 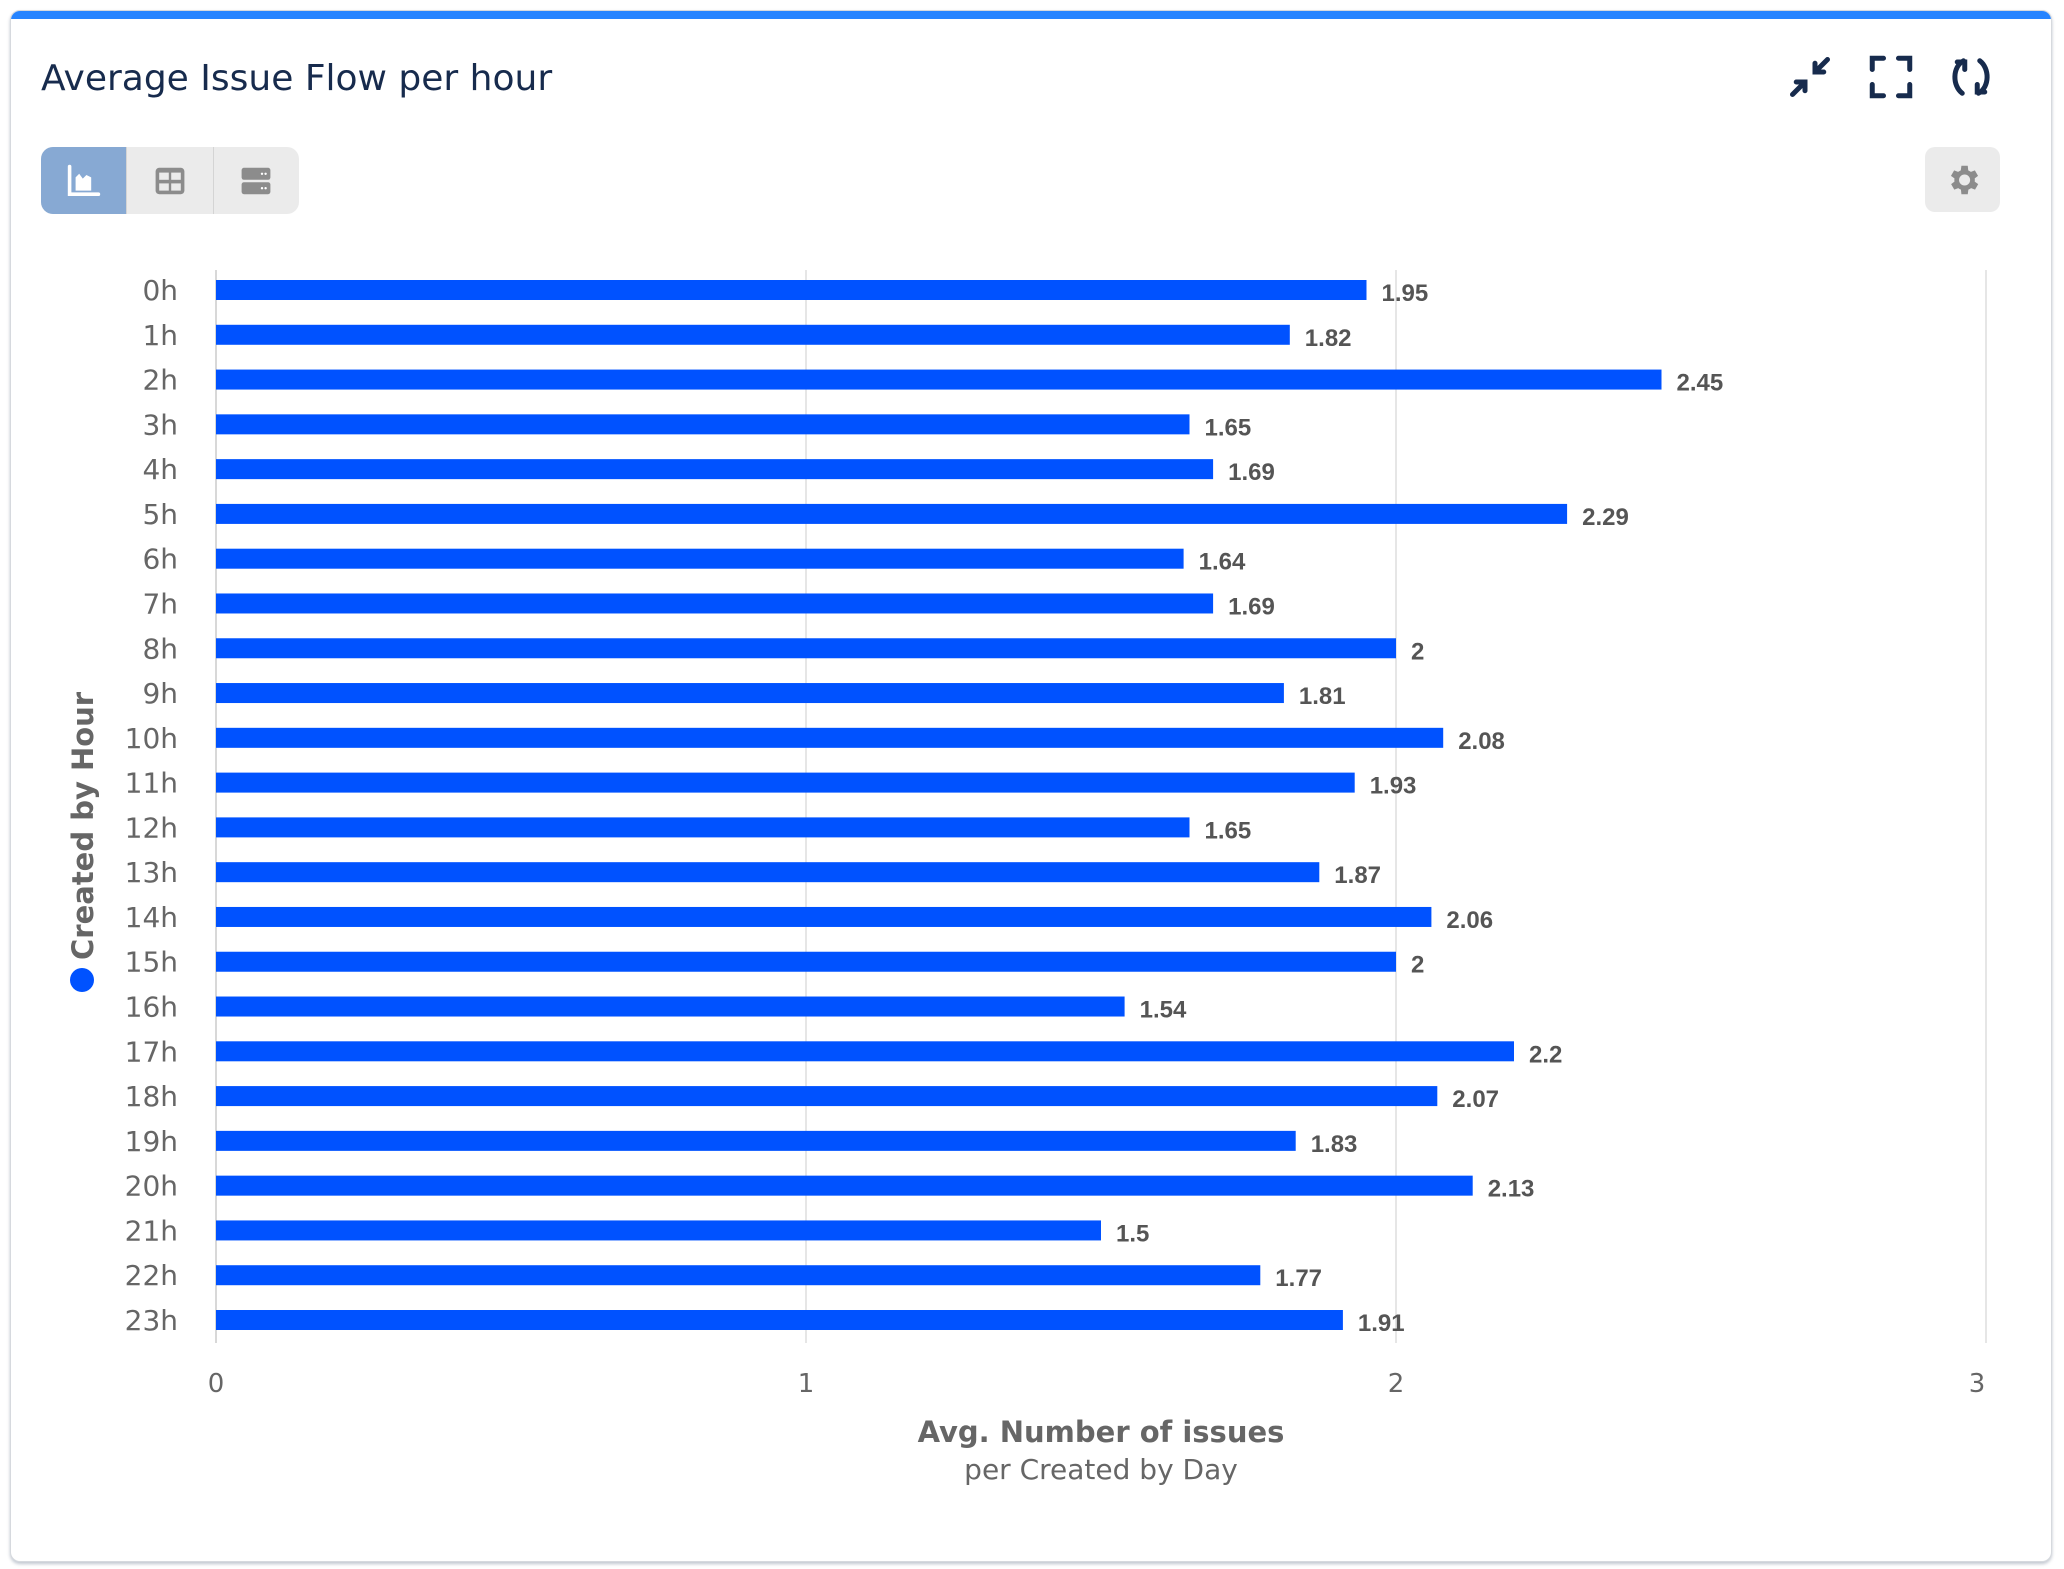 I want to click on table-view-icon, so click(x=170, y=180).